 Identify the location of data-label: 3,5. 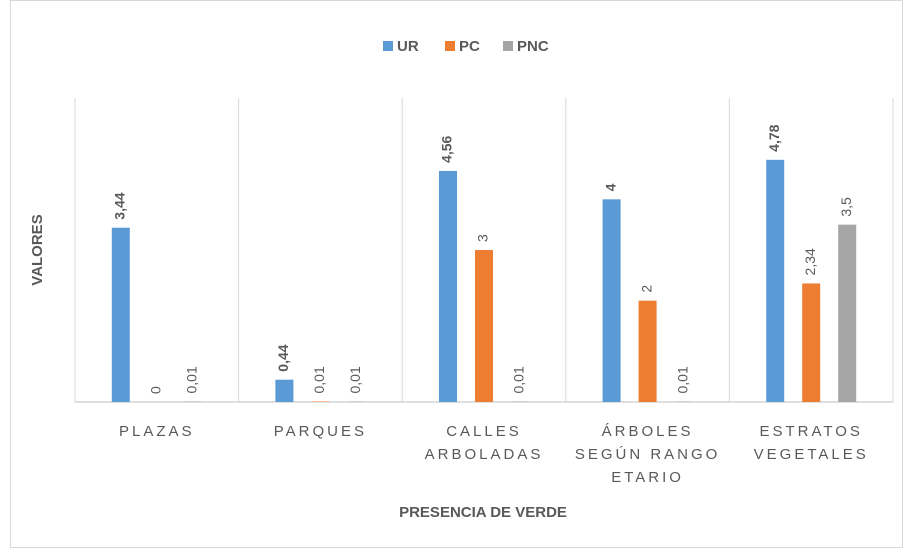
(846, 207).